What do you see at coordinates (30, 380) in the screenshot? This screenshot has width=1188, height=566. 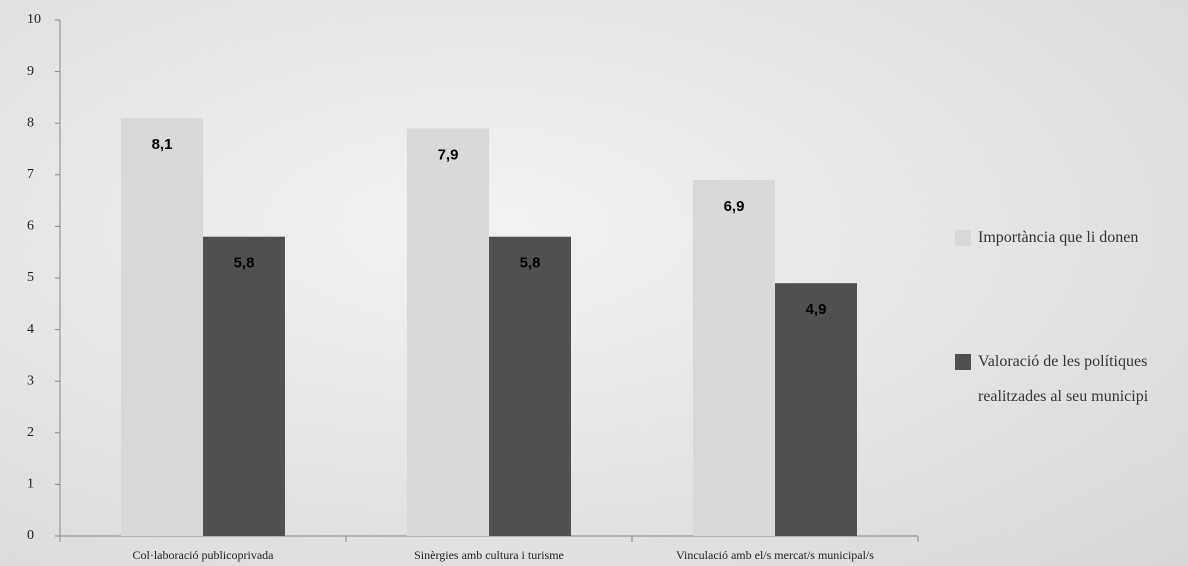 I see `y-tick-label: 3` at bounding box center [30, 380].